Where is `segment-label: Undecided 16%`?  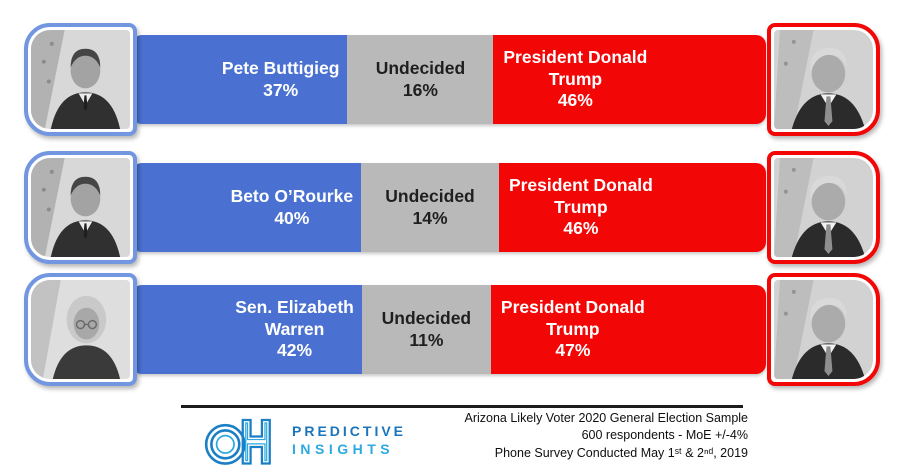
segment-label: Undecided 16% is located at coordinates (420, 79).